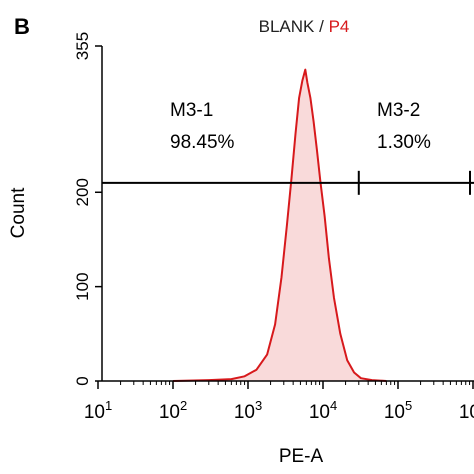 The width and height of the screenshot is (474, 474). What do you see at coordinates (191, 110) in the screenshot?
I see `marker-label-m3-1: M3-1` at bounding box center [191, 110].